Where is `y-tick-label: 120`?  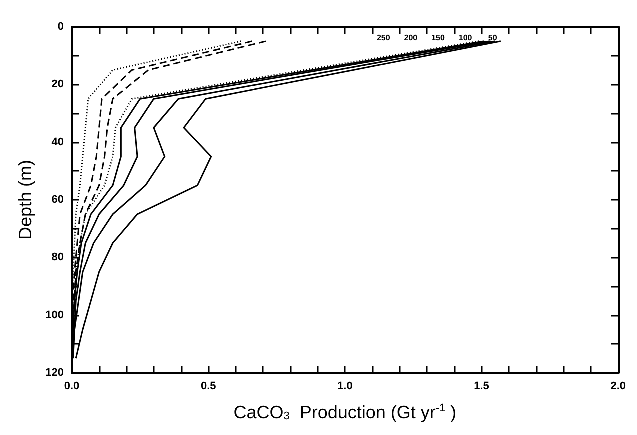 y-tick-label: 120 is located at coordinates (55, 373).